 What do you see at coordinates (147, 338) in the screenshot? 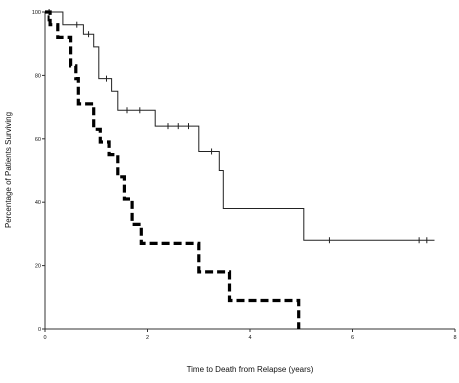
I see `x-tick-label: 2` at bounding box center [147, 338].